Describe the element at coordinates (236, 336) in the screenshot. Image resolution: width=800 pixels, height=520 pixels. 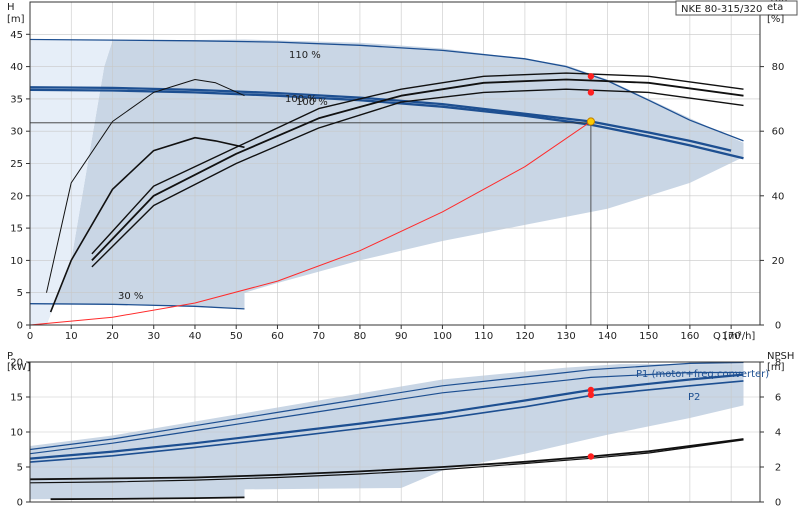
I see `x-axis-tick-label: 50` at that location.